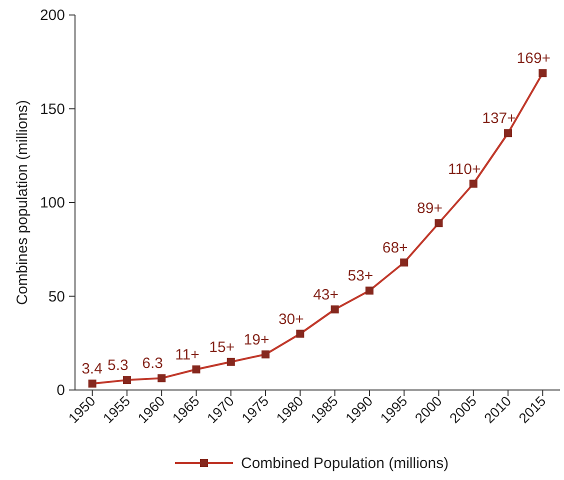 This screenshot has width=564, height=480. What do you see at coordinates (395, 248) in the screenshot?
I see `data-label: 68+` at bounding box center [395, 248].